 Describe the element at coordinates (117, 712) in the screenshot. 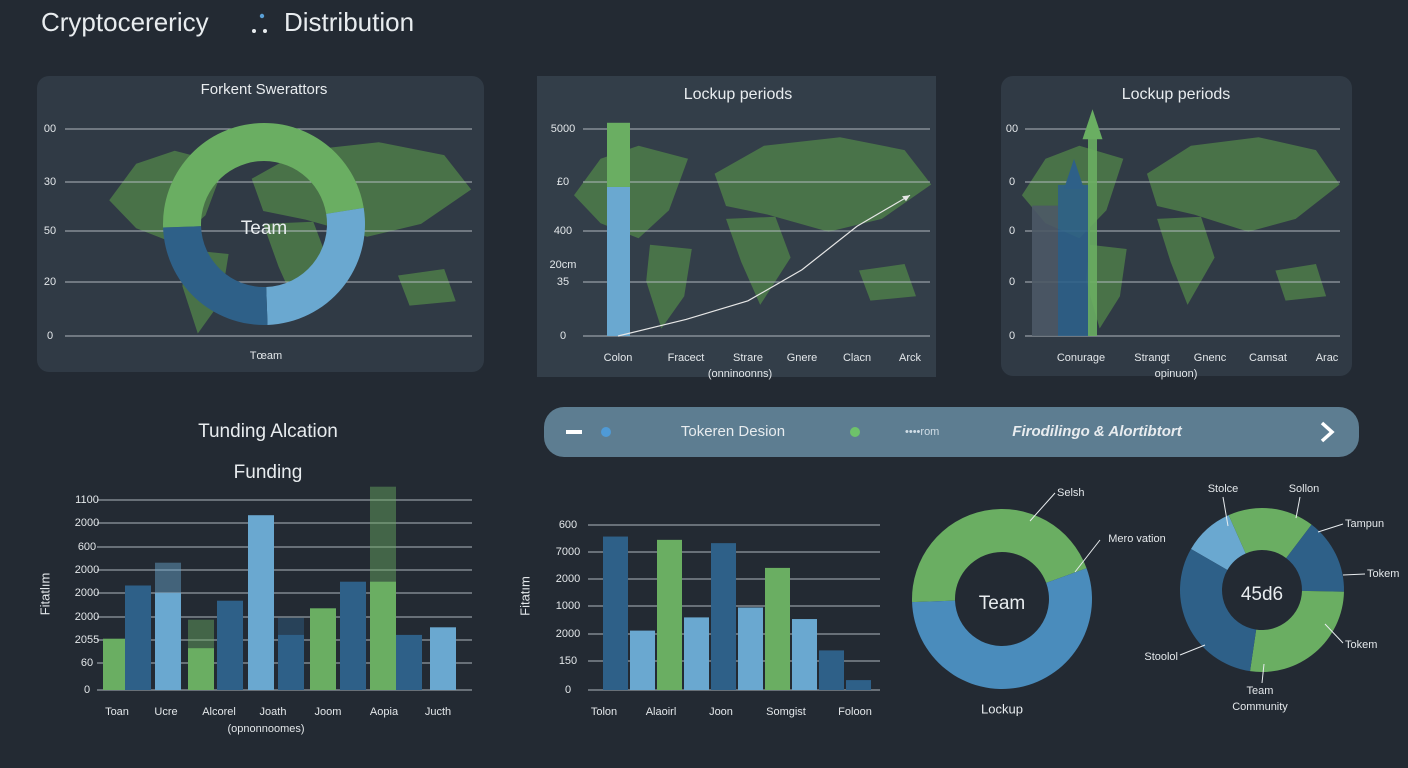

I see `x-tick-label: Toan` at that location.